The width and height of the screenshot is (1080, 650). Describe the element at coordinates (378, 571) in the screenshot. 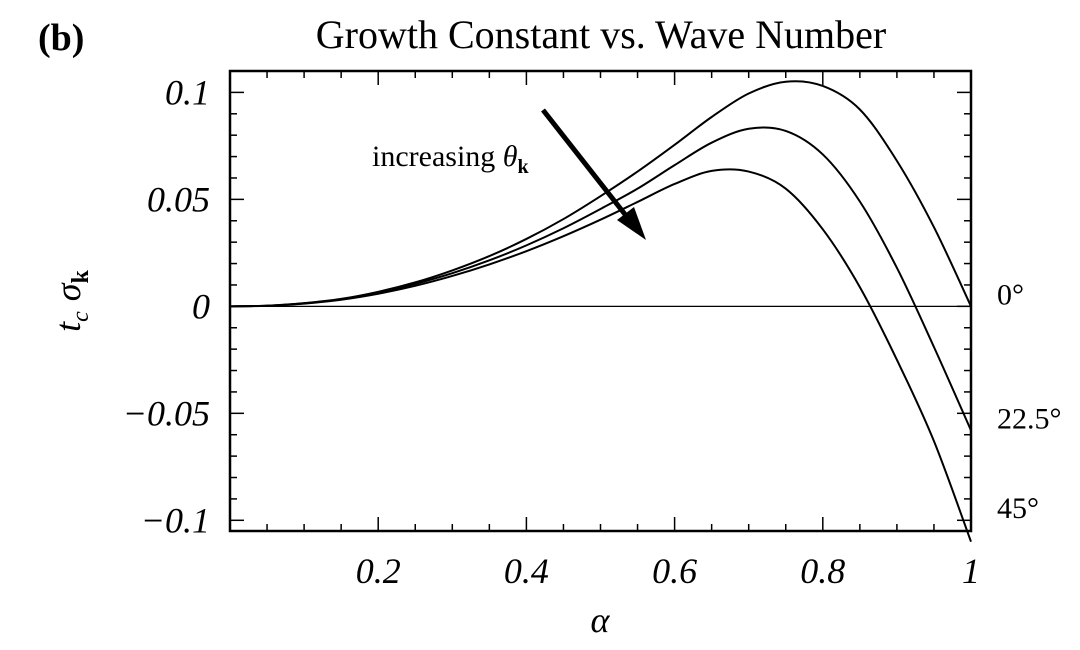

I see `x-tick-label: 0.2` at that location.